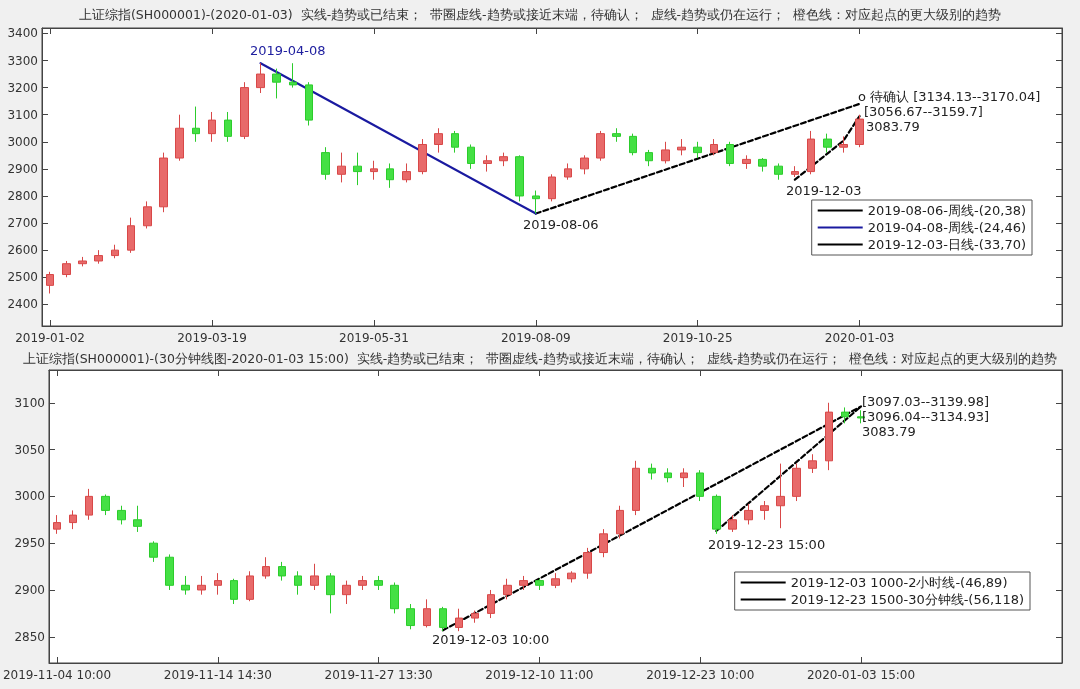 The height and width of the screenshot is (689, 1080). Describe the element at coordinates (947, 227) in the screenshot. I see `legend-label: 2019-04-08-周线-(24,46)` at that location.